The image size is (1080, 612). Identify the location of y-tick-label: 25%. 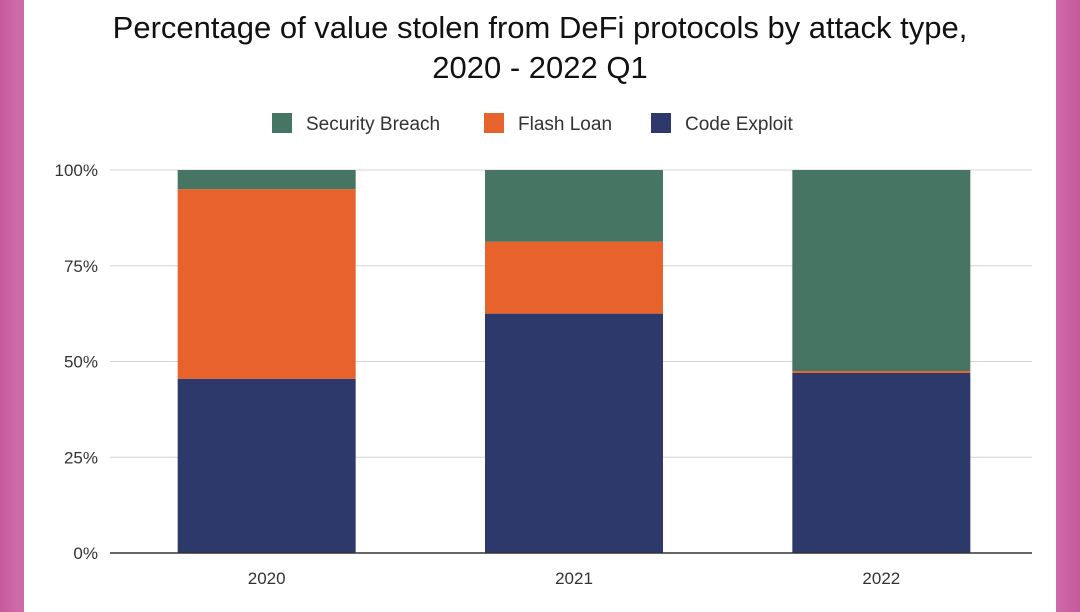
(81, 457).